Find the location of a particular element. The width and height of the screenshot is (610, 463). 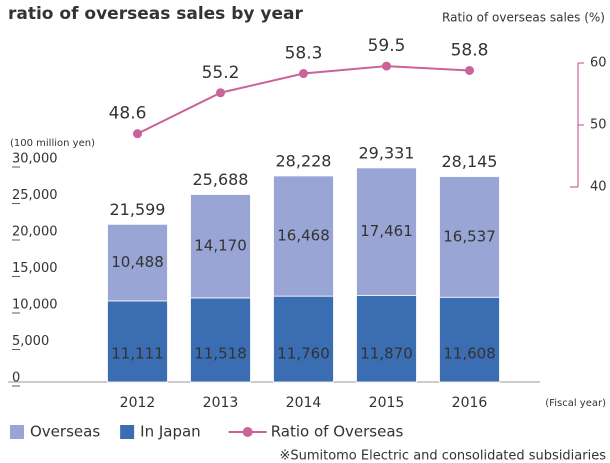

y-axis-label: (100 million yen) is located at coordinates (52, 143).